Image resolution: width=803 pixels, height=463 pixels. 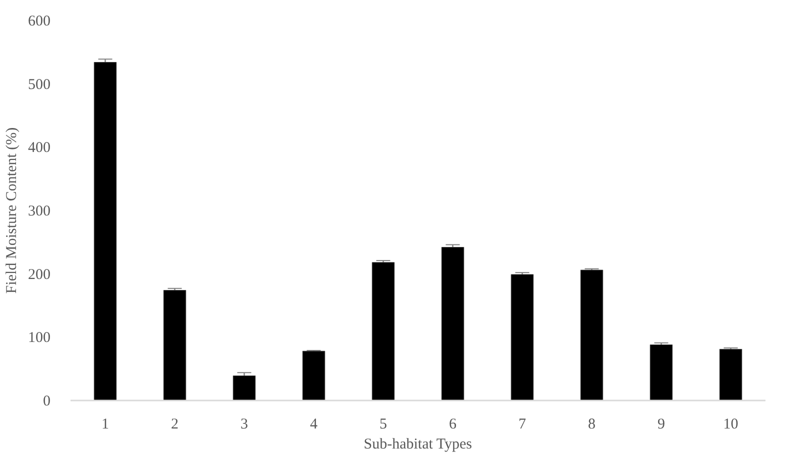 What do you see at coordinates (105, 424) in the screenshot?
I see `x-tick-label: 1` at bounding box center [105, 424].